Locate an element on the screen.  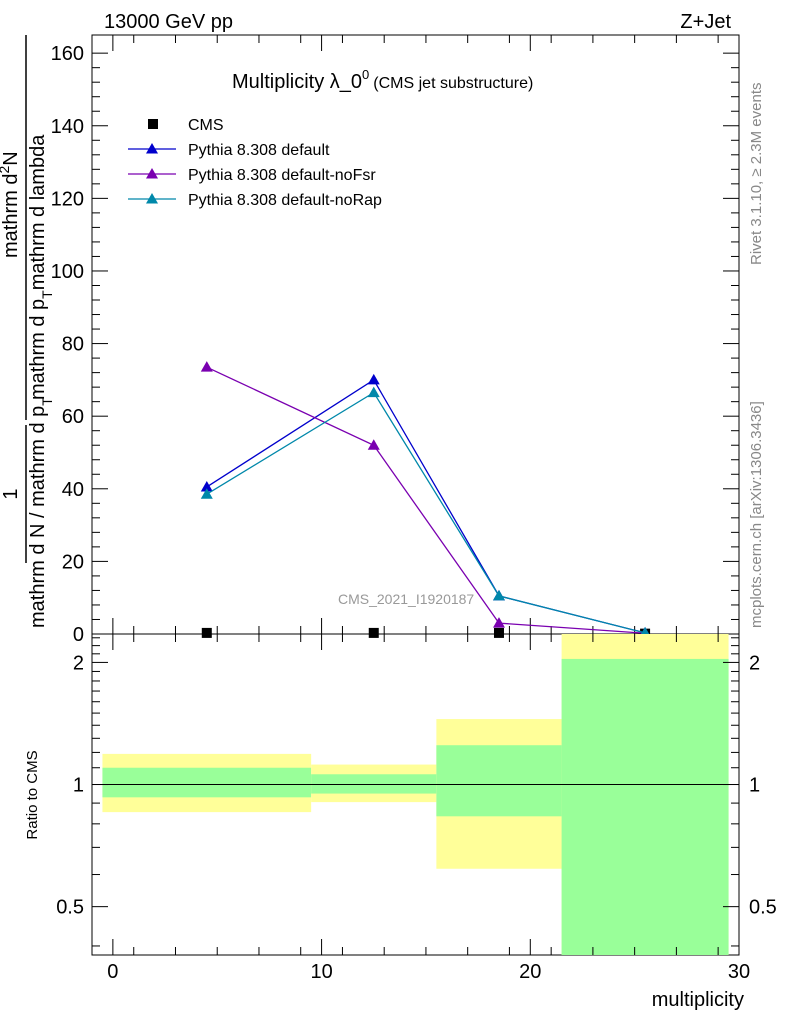
ylabel-right-denominator: mathrm d pTmathrm d lambda is located at coordinates (41, 267).